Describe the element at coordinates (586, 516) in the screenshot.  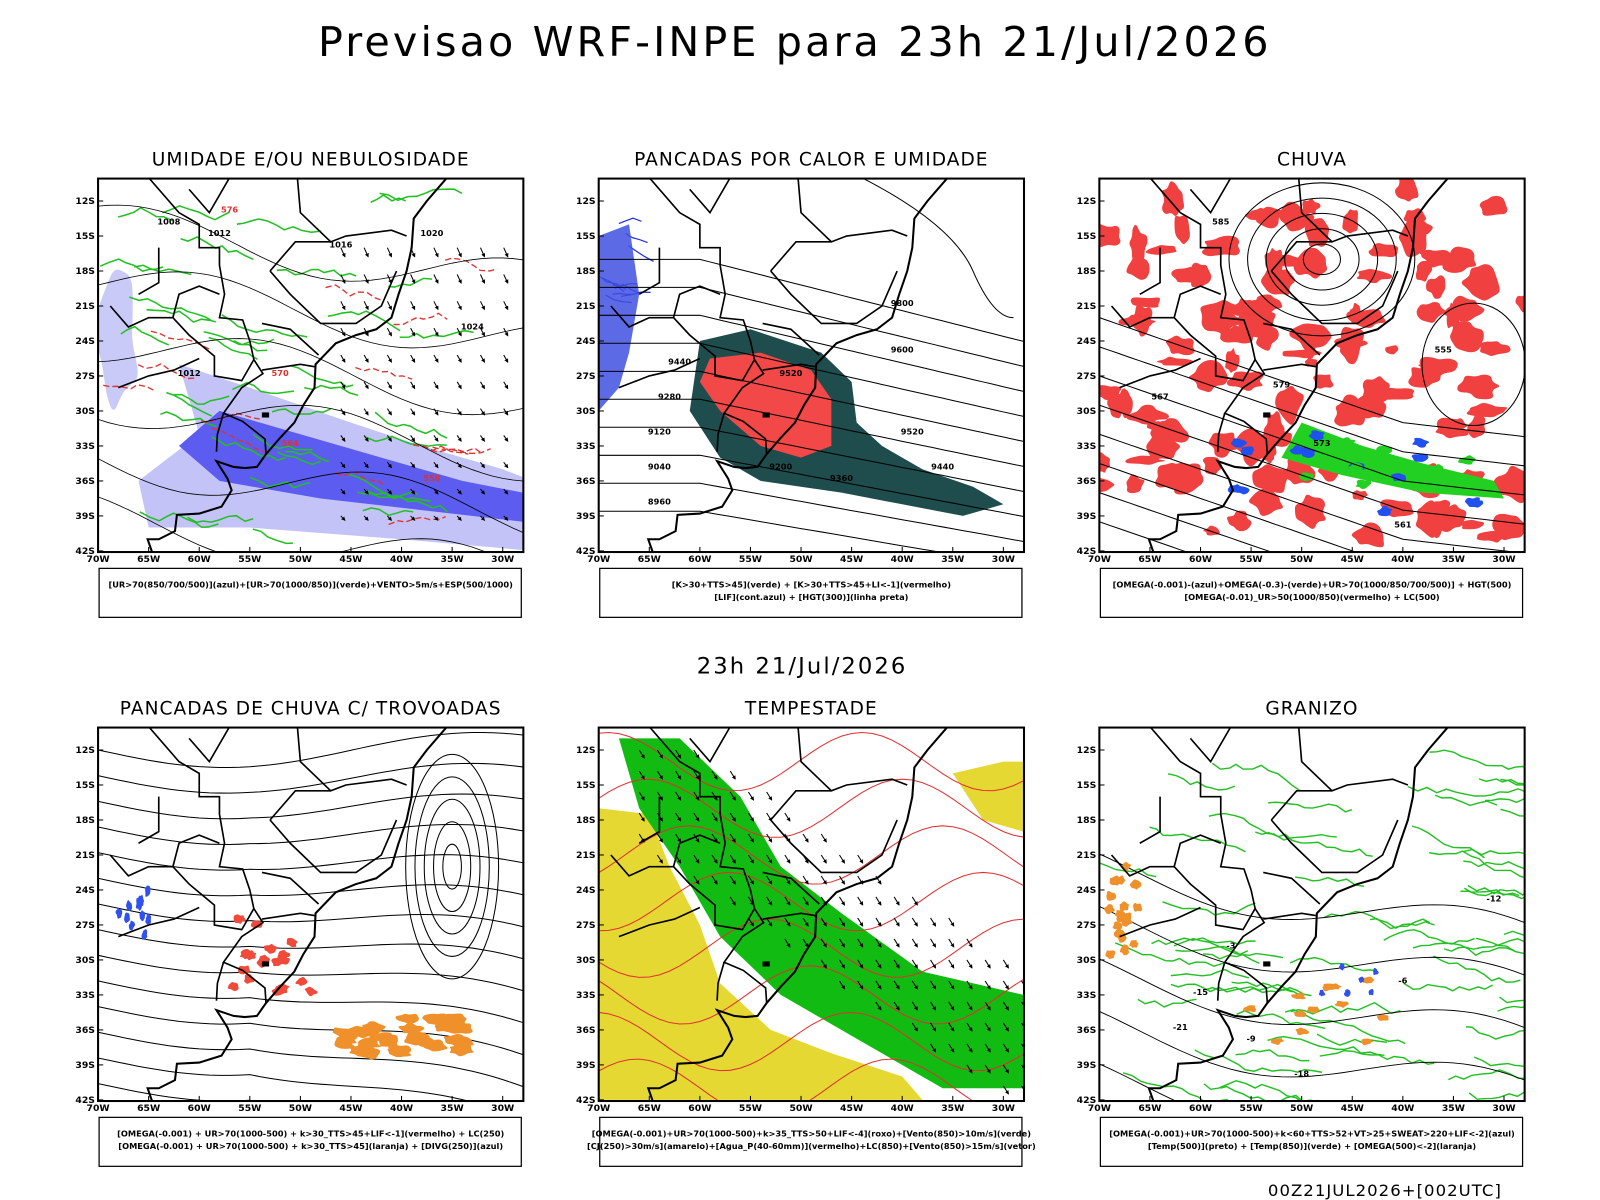
I see `lat-label: 39S` at that location.